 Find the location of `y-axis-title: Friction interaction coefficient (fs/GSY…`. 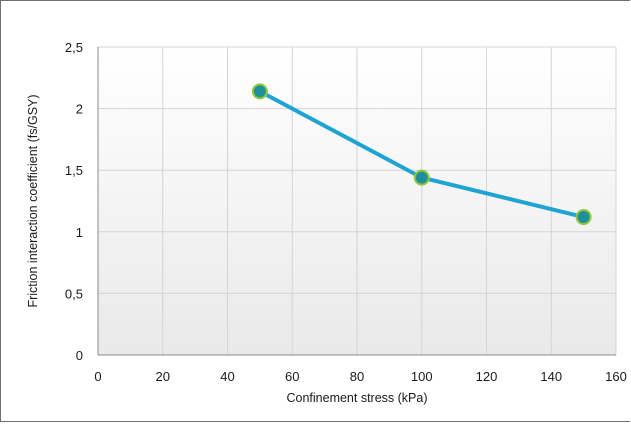

y-axis-title: Friction interaction coefficient (fs/GSY… is located at coordinates (33, 200).